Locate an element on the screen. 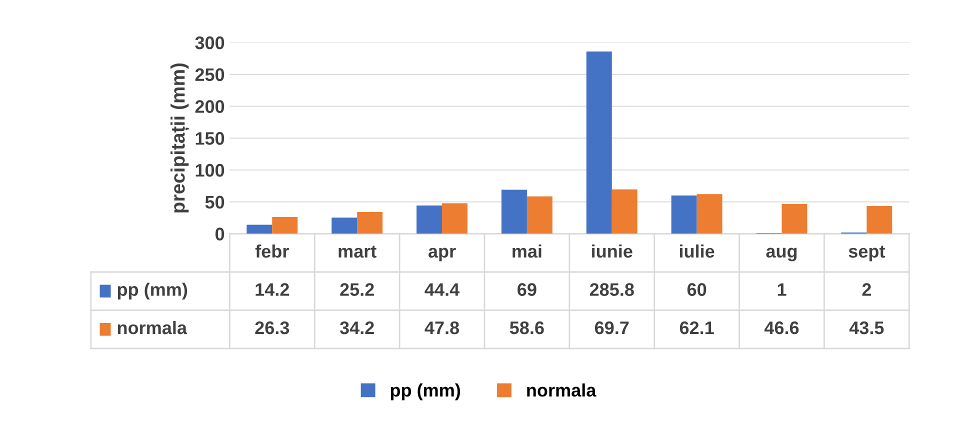 Image resolution: width=957 pixels, height=425 pixels. x-tick-label: apr is located at coordinates (442, 255).